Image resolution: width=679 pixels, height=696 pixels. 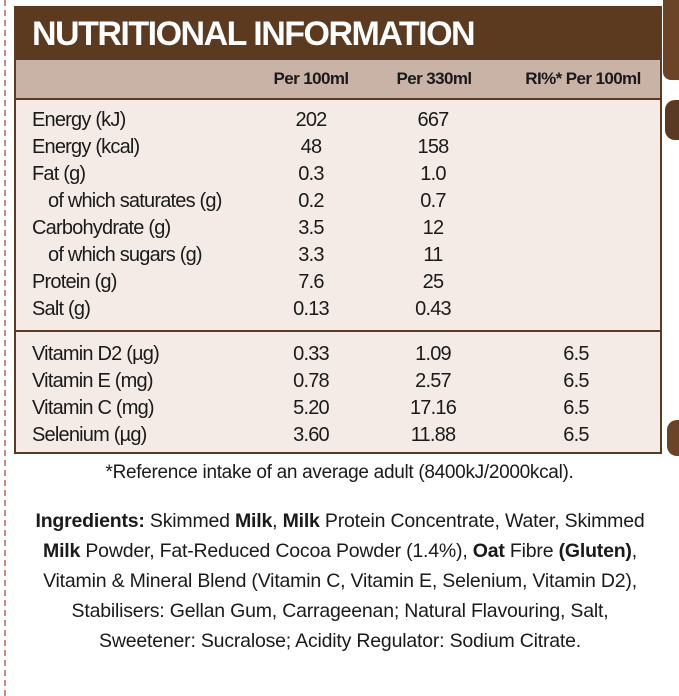 What do you see at coordinates (338, 175) in the screenshot?
I see `nutrient-row: Fat (g) 0.3 1.0` at bounding box center [338, 175].